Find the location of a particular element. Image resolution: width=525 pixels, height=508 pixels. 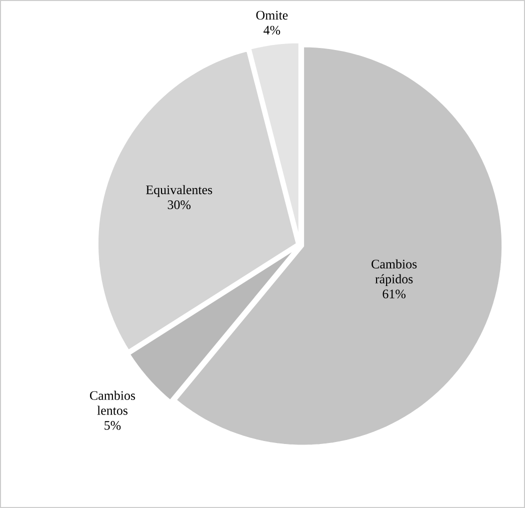

data-label: 30% is located at coordinates (179, 205).